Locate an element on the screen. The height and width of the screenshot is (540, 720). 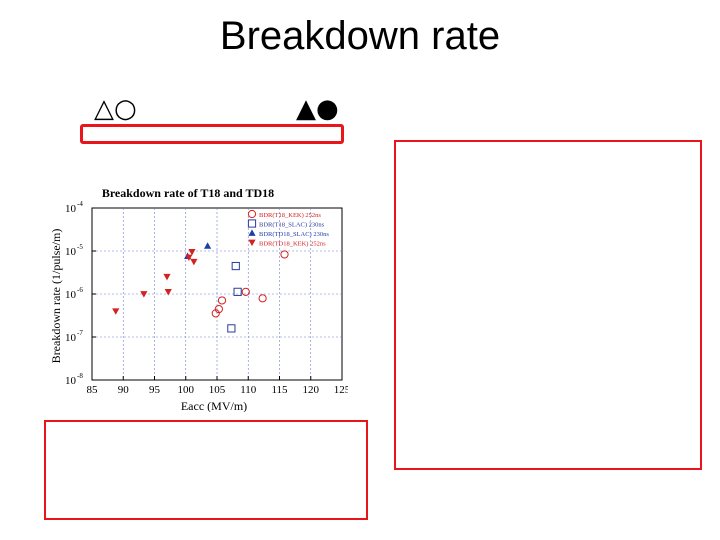
filled-triangle-circle-symbols: ▲● is located at coordinates (317, 109).